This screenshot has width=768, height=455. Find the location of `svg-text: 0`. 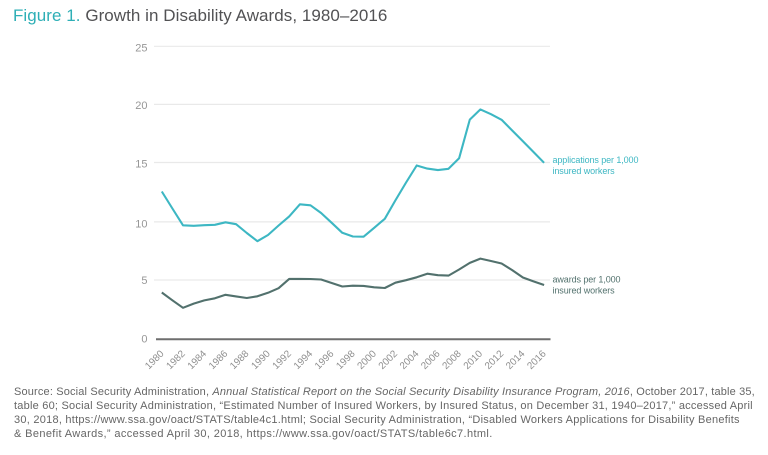

svg-text: 0 is located at coordinates (144, 340).